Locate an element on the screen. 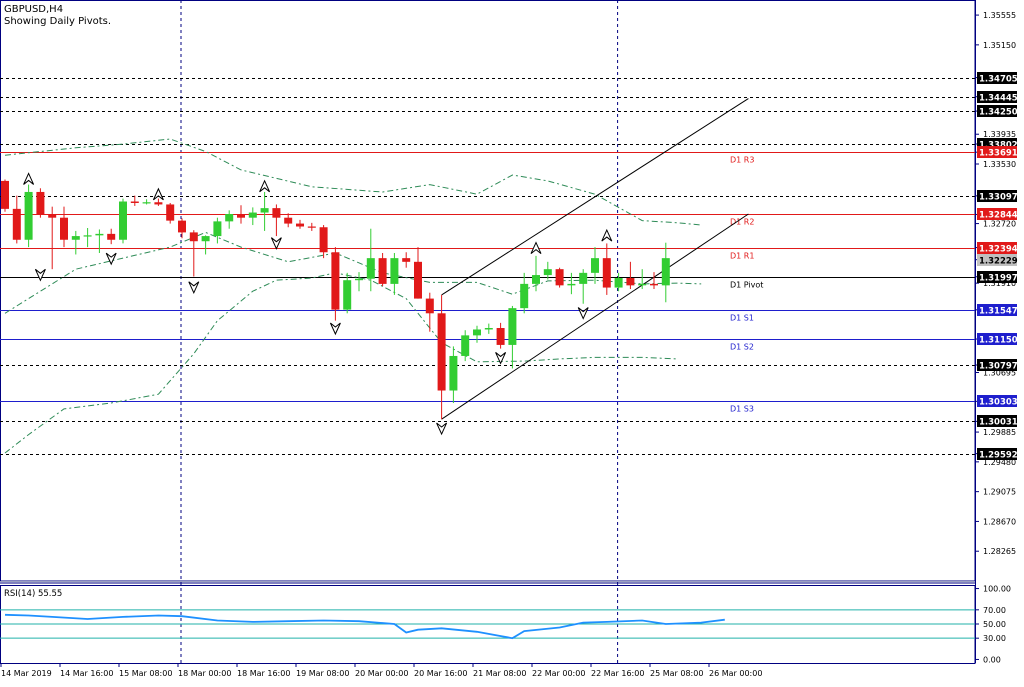  price-tick-label: 1.29075 is located at coordinates (999, 492).